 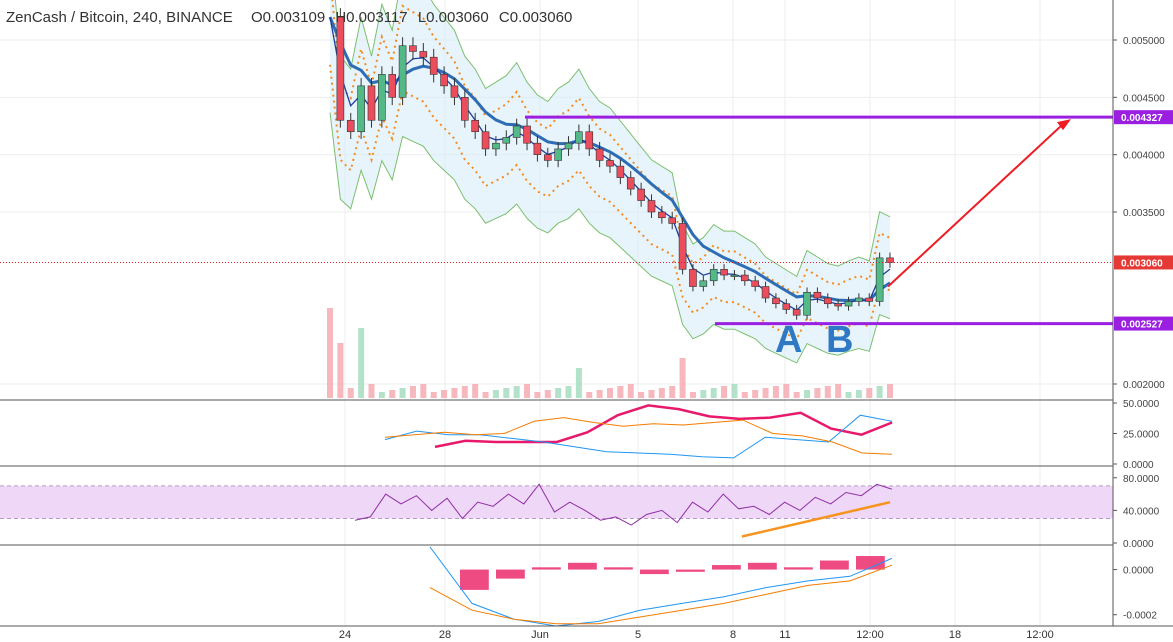 What do you see at coordinates (1144, 98) in the screenshot?
I see `price-tick-label: 0.004500` at bounding box center [1144, 98].